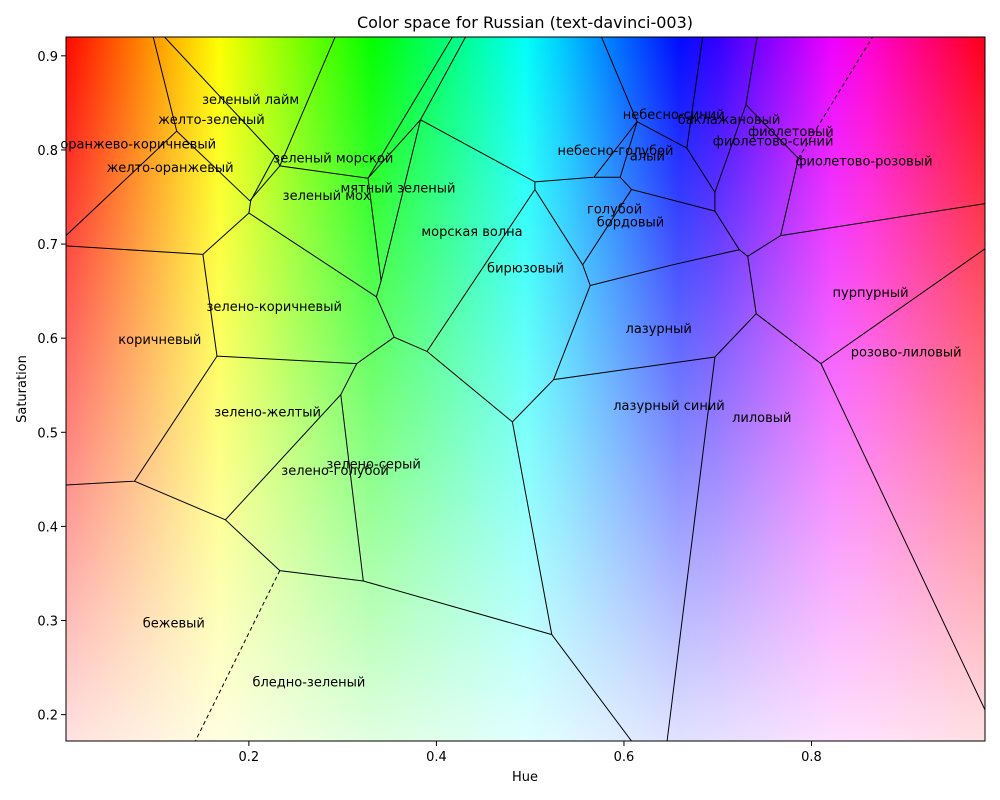 This screenshot has width=1000, height=800. I want to click on region-label: лазурный, so click(659, 329).